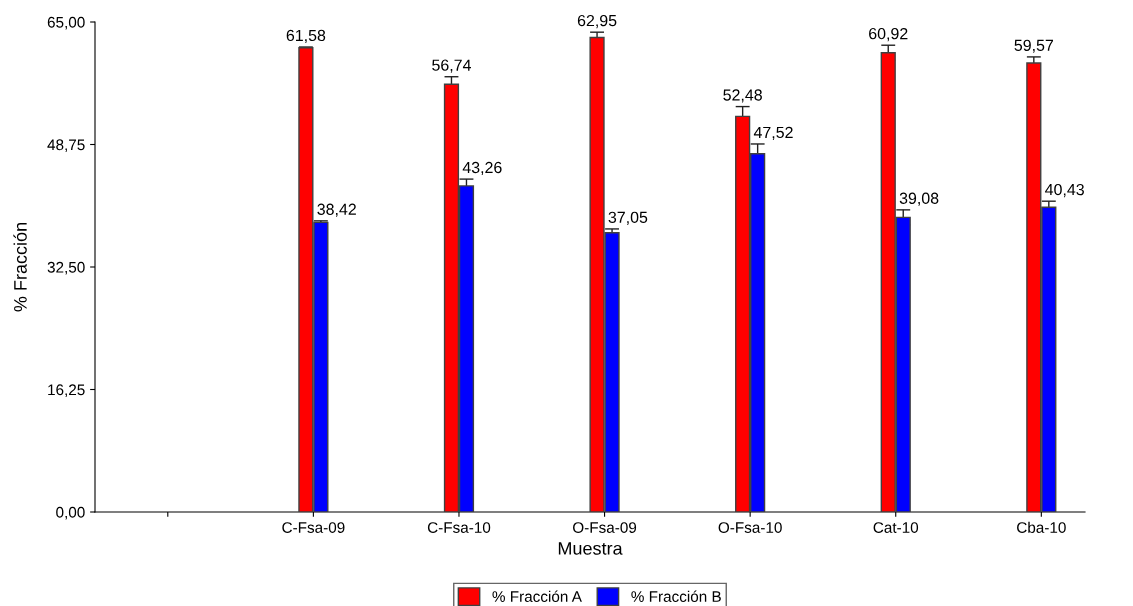  I want to click on y-tick-label: 16,25, so click(66, 390).